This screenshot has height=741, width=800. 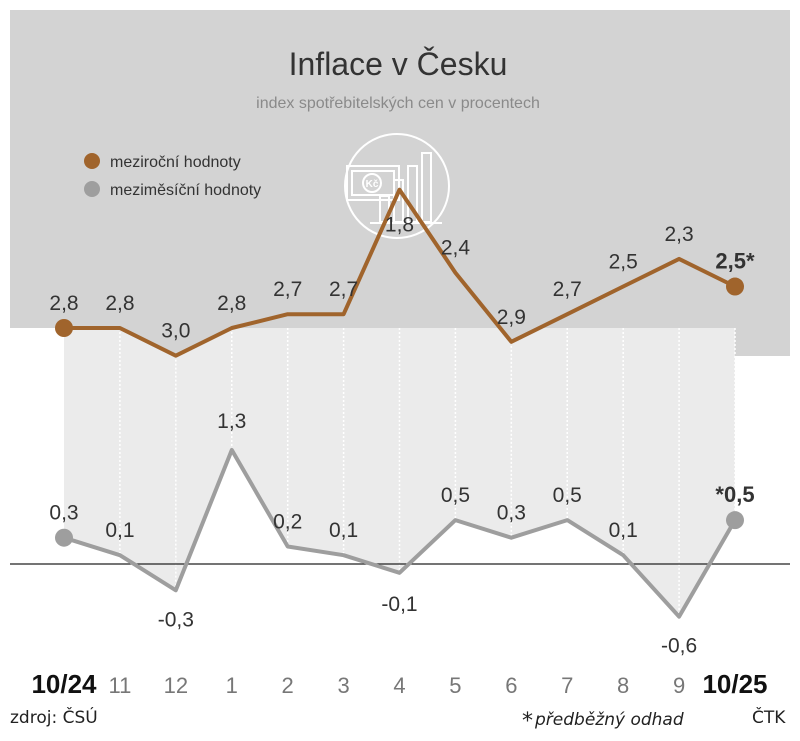 What do you see at coordinates (176, 619) in the screenshot?
I see `monthly-data-label: -0,3` at bounding box center [176, 619].